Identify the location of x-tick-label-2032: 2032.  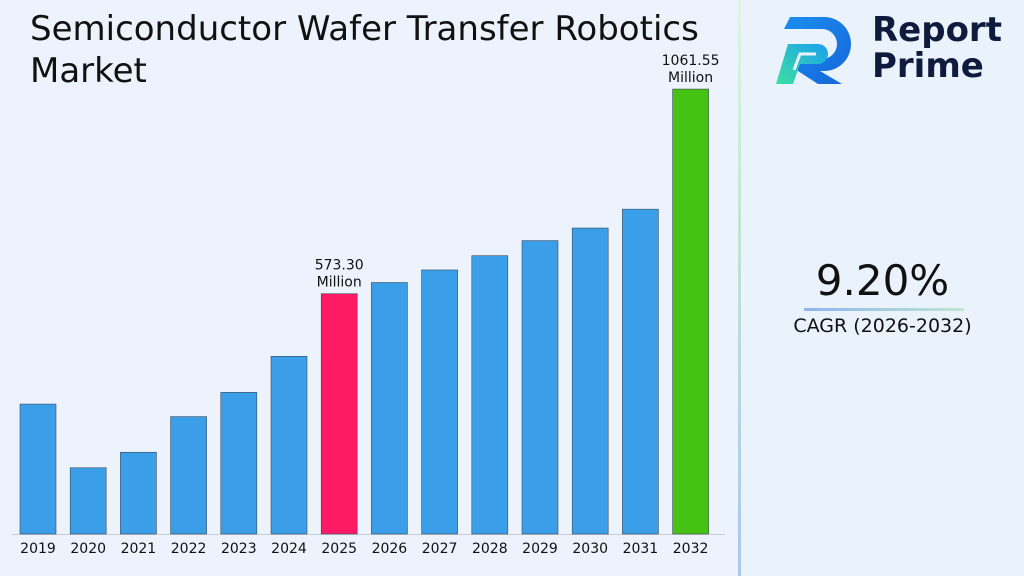
(691, 549).